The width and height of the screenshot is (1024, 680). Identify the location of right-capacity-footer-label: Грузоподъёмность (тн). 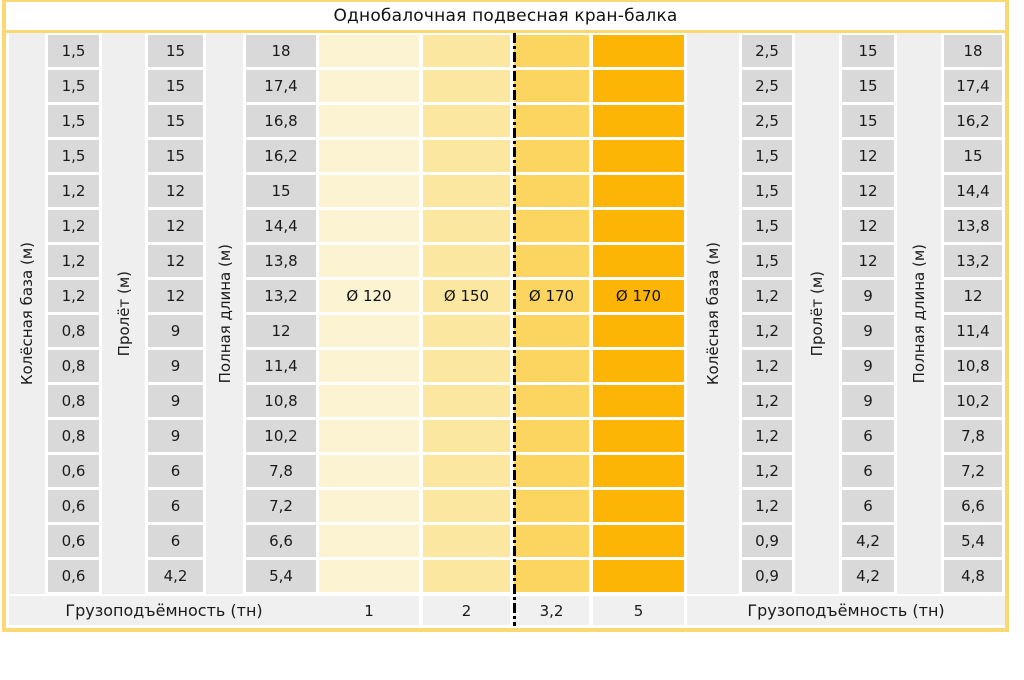
(846, 610).